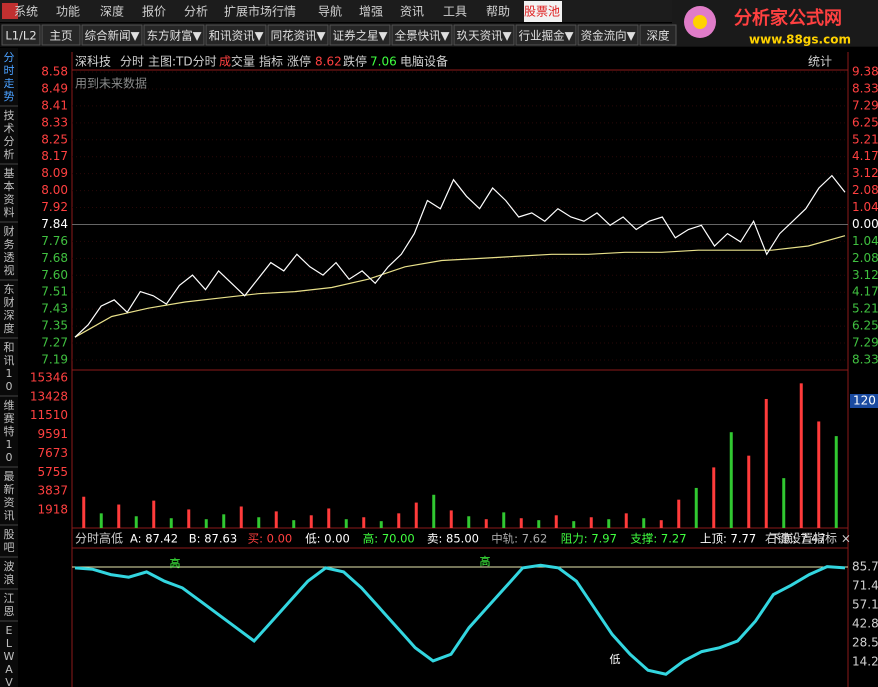  I want to click on volume-label: 1918, so click(52, 510).